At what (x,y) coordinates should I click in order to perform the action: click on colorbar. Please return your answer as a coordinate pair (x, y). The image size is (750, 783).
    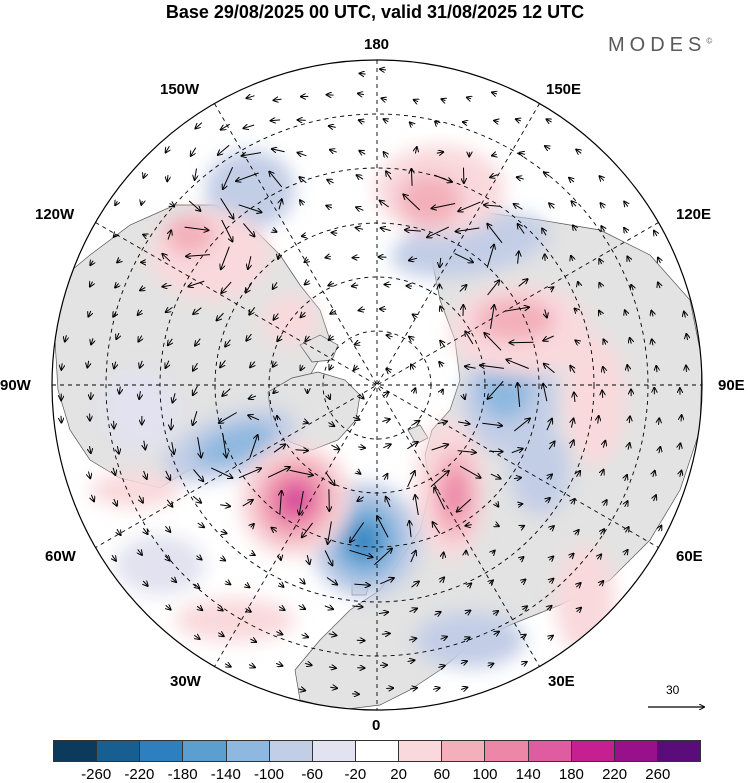
    Looking at the image, I should click on (377, 751).